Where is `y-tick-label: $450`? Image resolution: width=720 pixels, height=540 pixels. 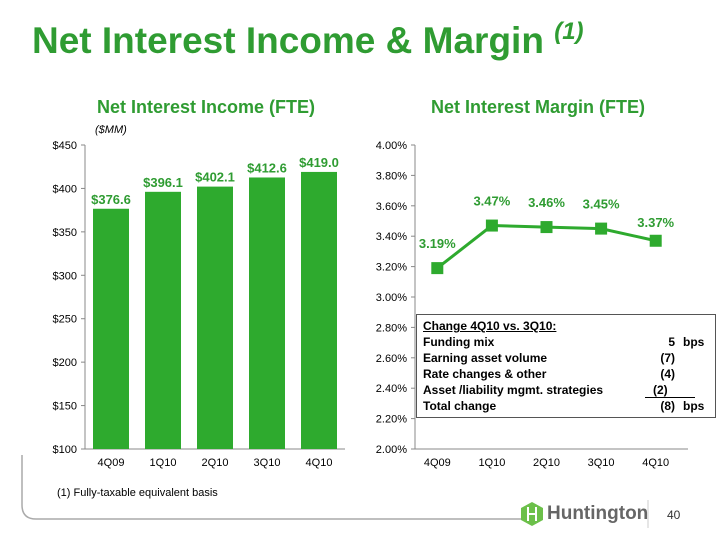
y-tick-label: $450 is located at coordinates (65, 146).